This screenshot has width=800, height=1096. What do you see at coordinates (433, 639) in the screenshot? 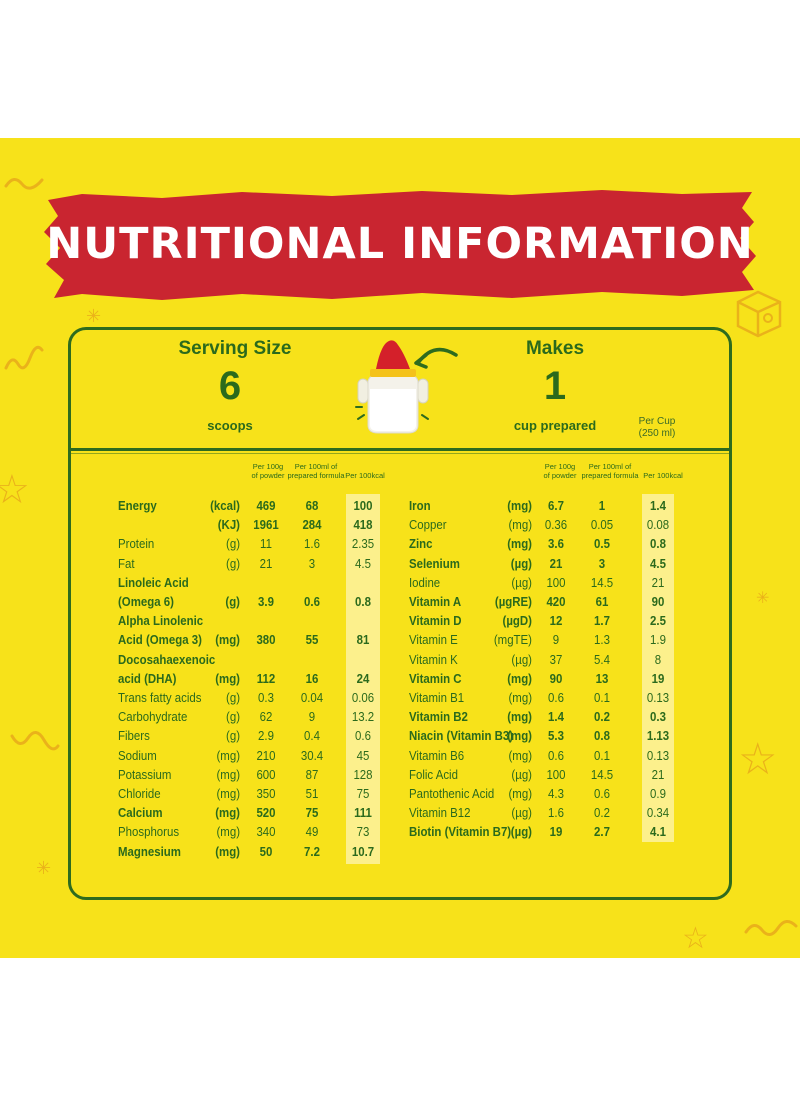
I see `nutrient-name: Vitamin E` at bounding box center [433, 639].